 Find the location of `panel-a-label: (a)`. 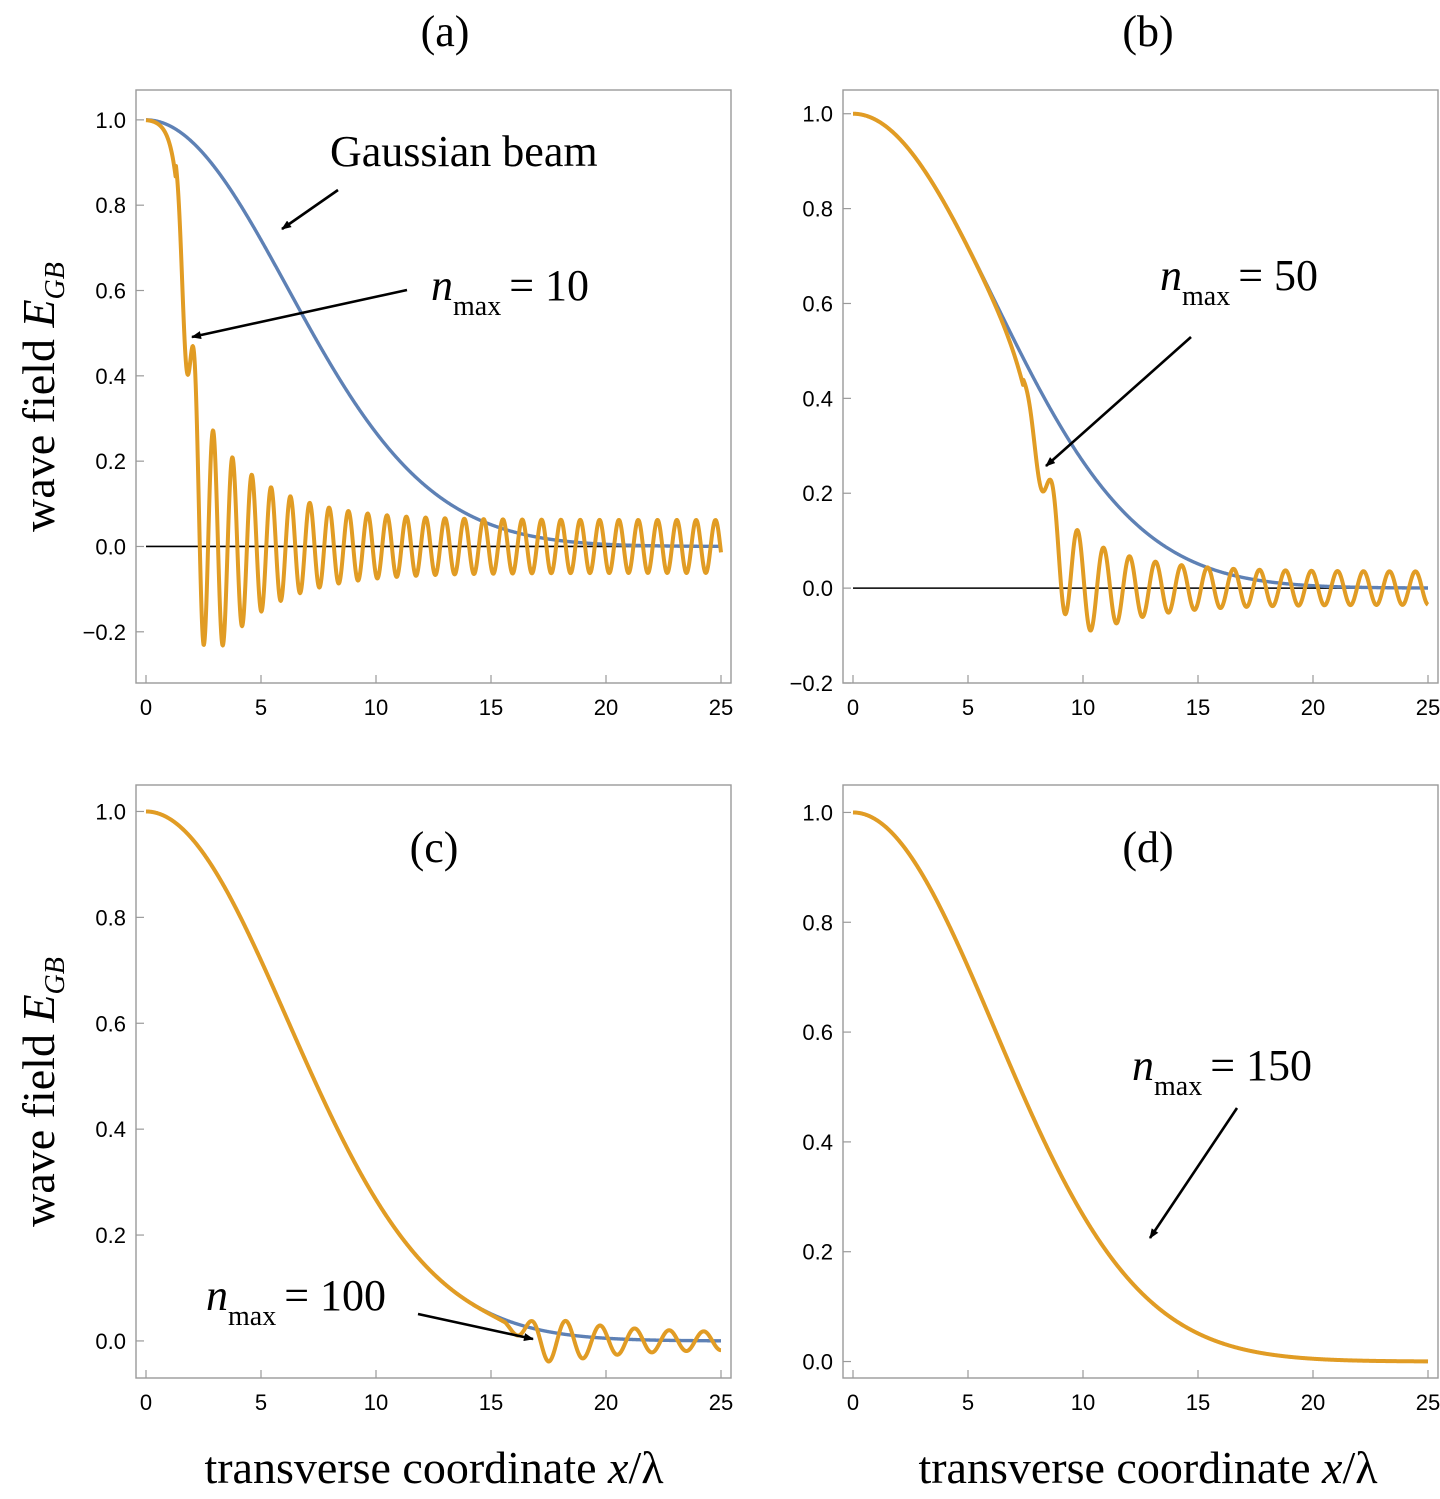

panel-a-label: (a) is located at coordinates (445, 31).